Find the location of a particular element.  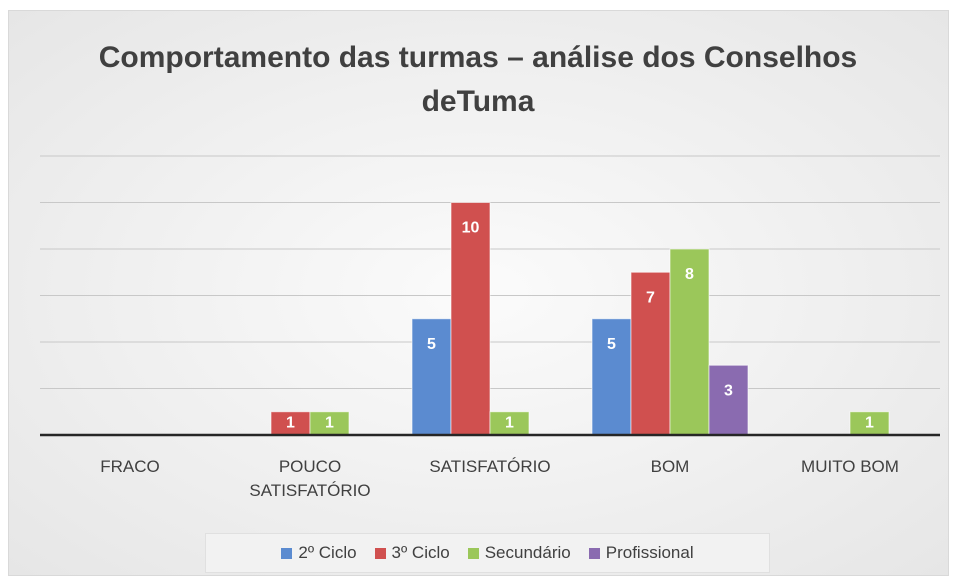

data-label: 3 is located at coordinates (728, 390).